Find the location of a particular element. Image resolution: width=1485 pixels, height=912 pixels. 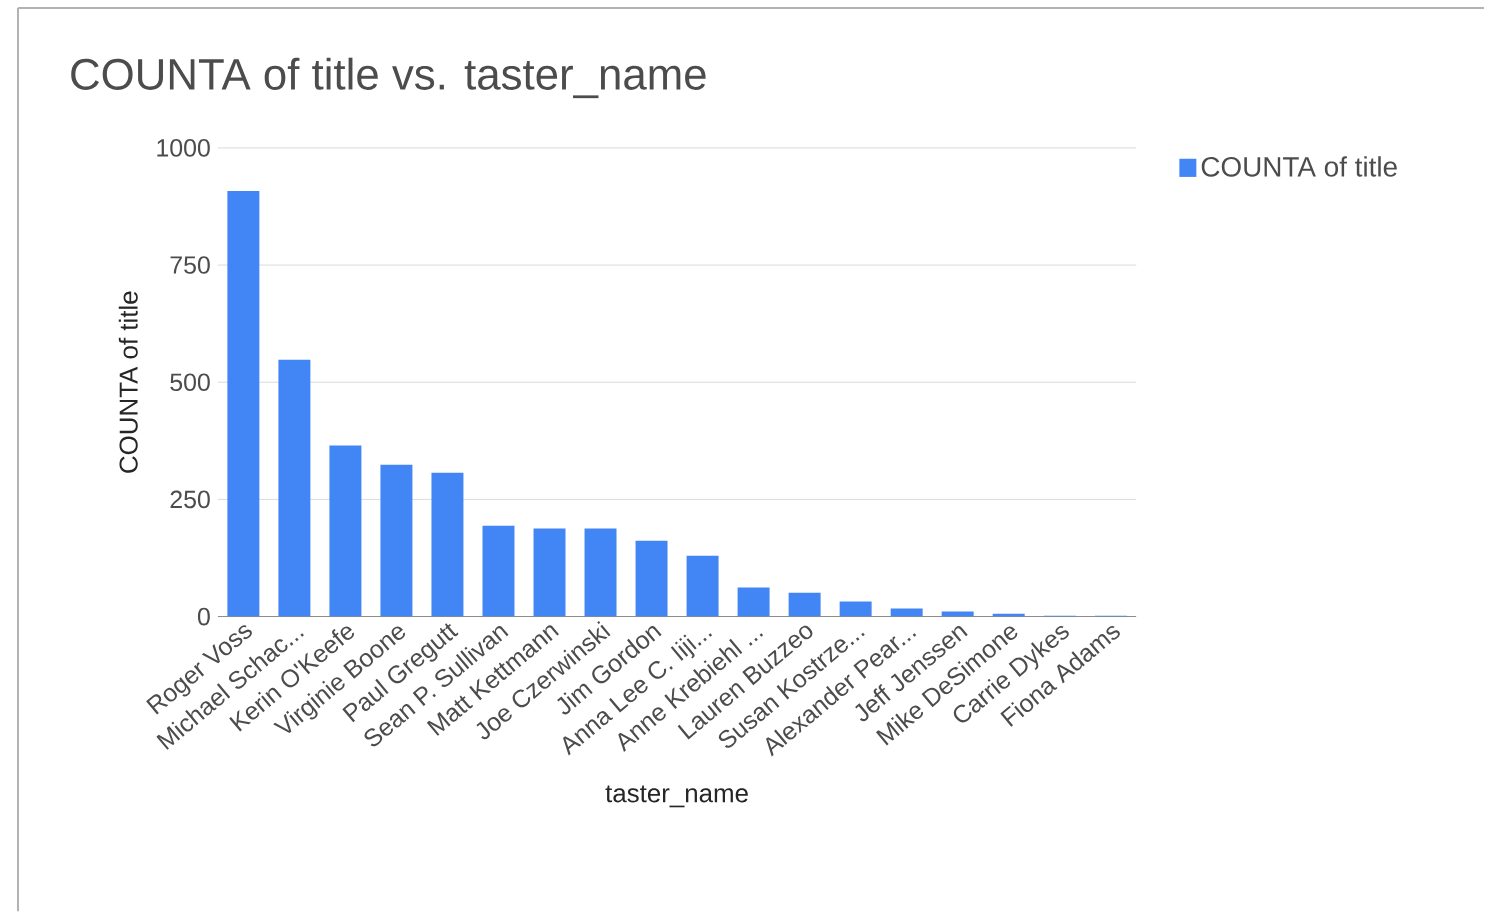

y-tick-label: 250 is located at coordinates (190, 499).